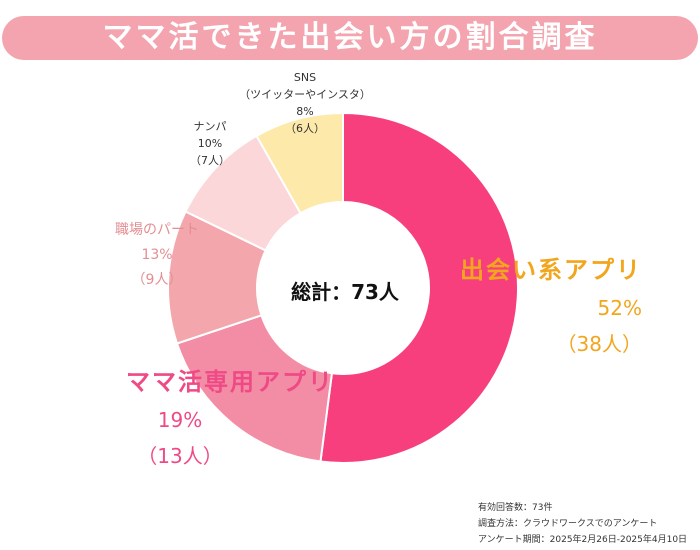 The width and height of the screenshot is (700, 550). I want to click on label-mamakatsu-app: ママ活専用アプリ 19% （13人）, so click(230, 418).